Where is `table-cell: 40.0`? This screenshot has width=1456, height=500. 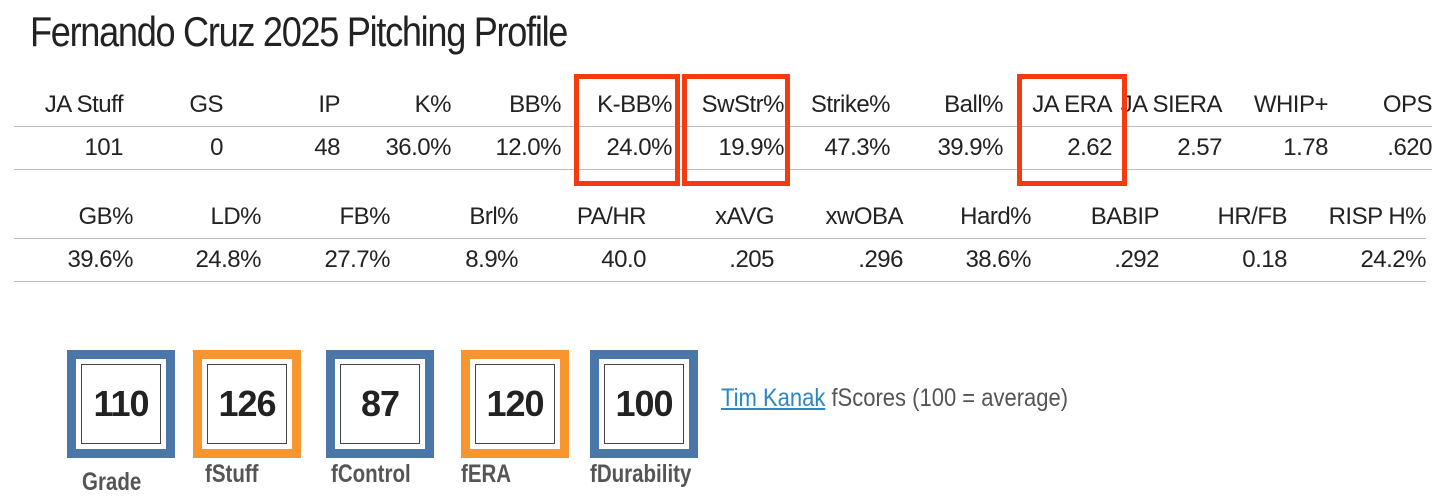 table-cell: 40.0 is located at coordinates (623, 259).